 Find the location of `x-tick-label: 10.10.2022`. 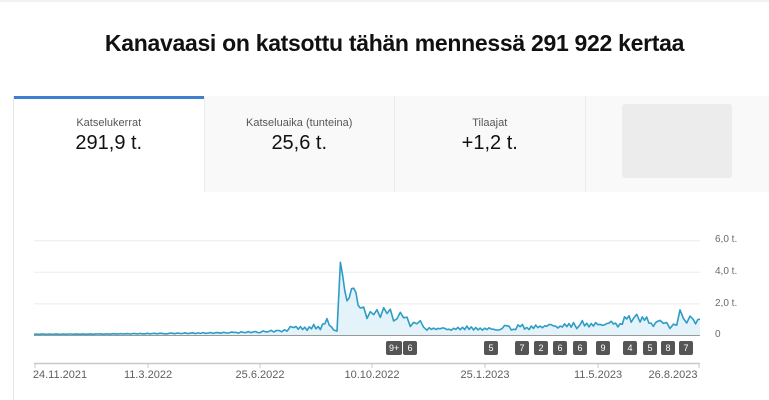

x-tick-label: 10.10.2022 is located at coordinates (372, 375).